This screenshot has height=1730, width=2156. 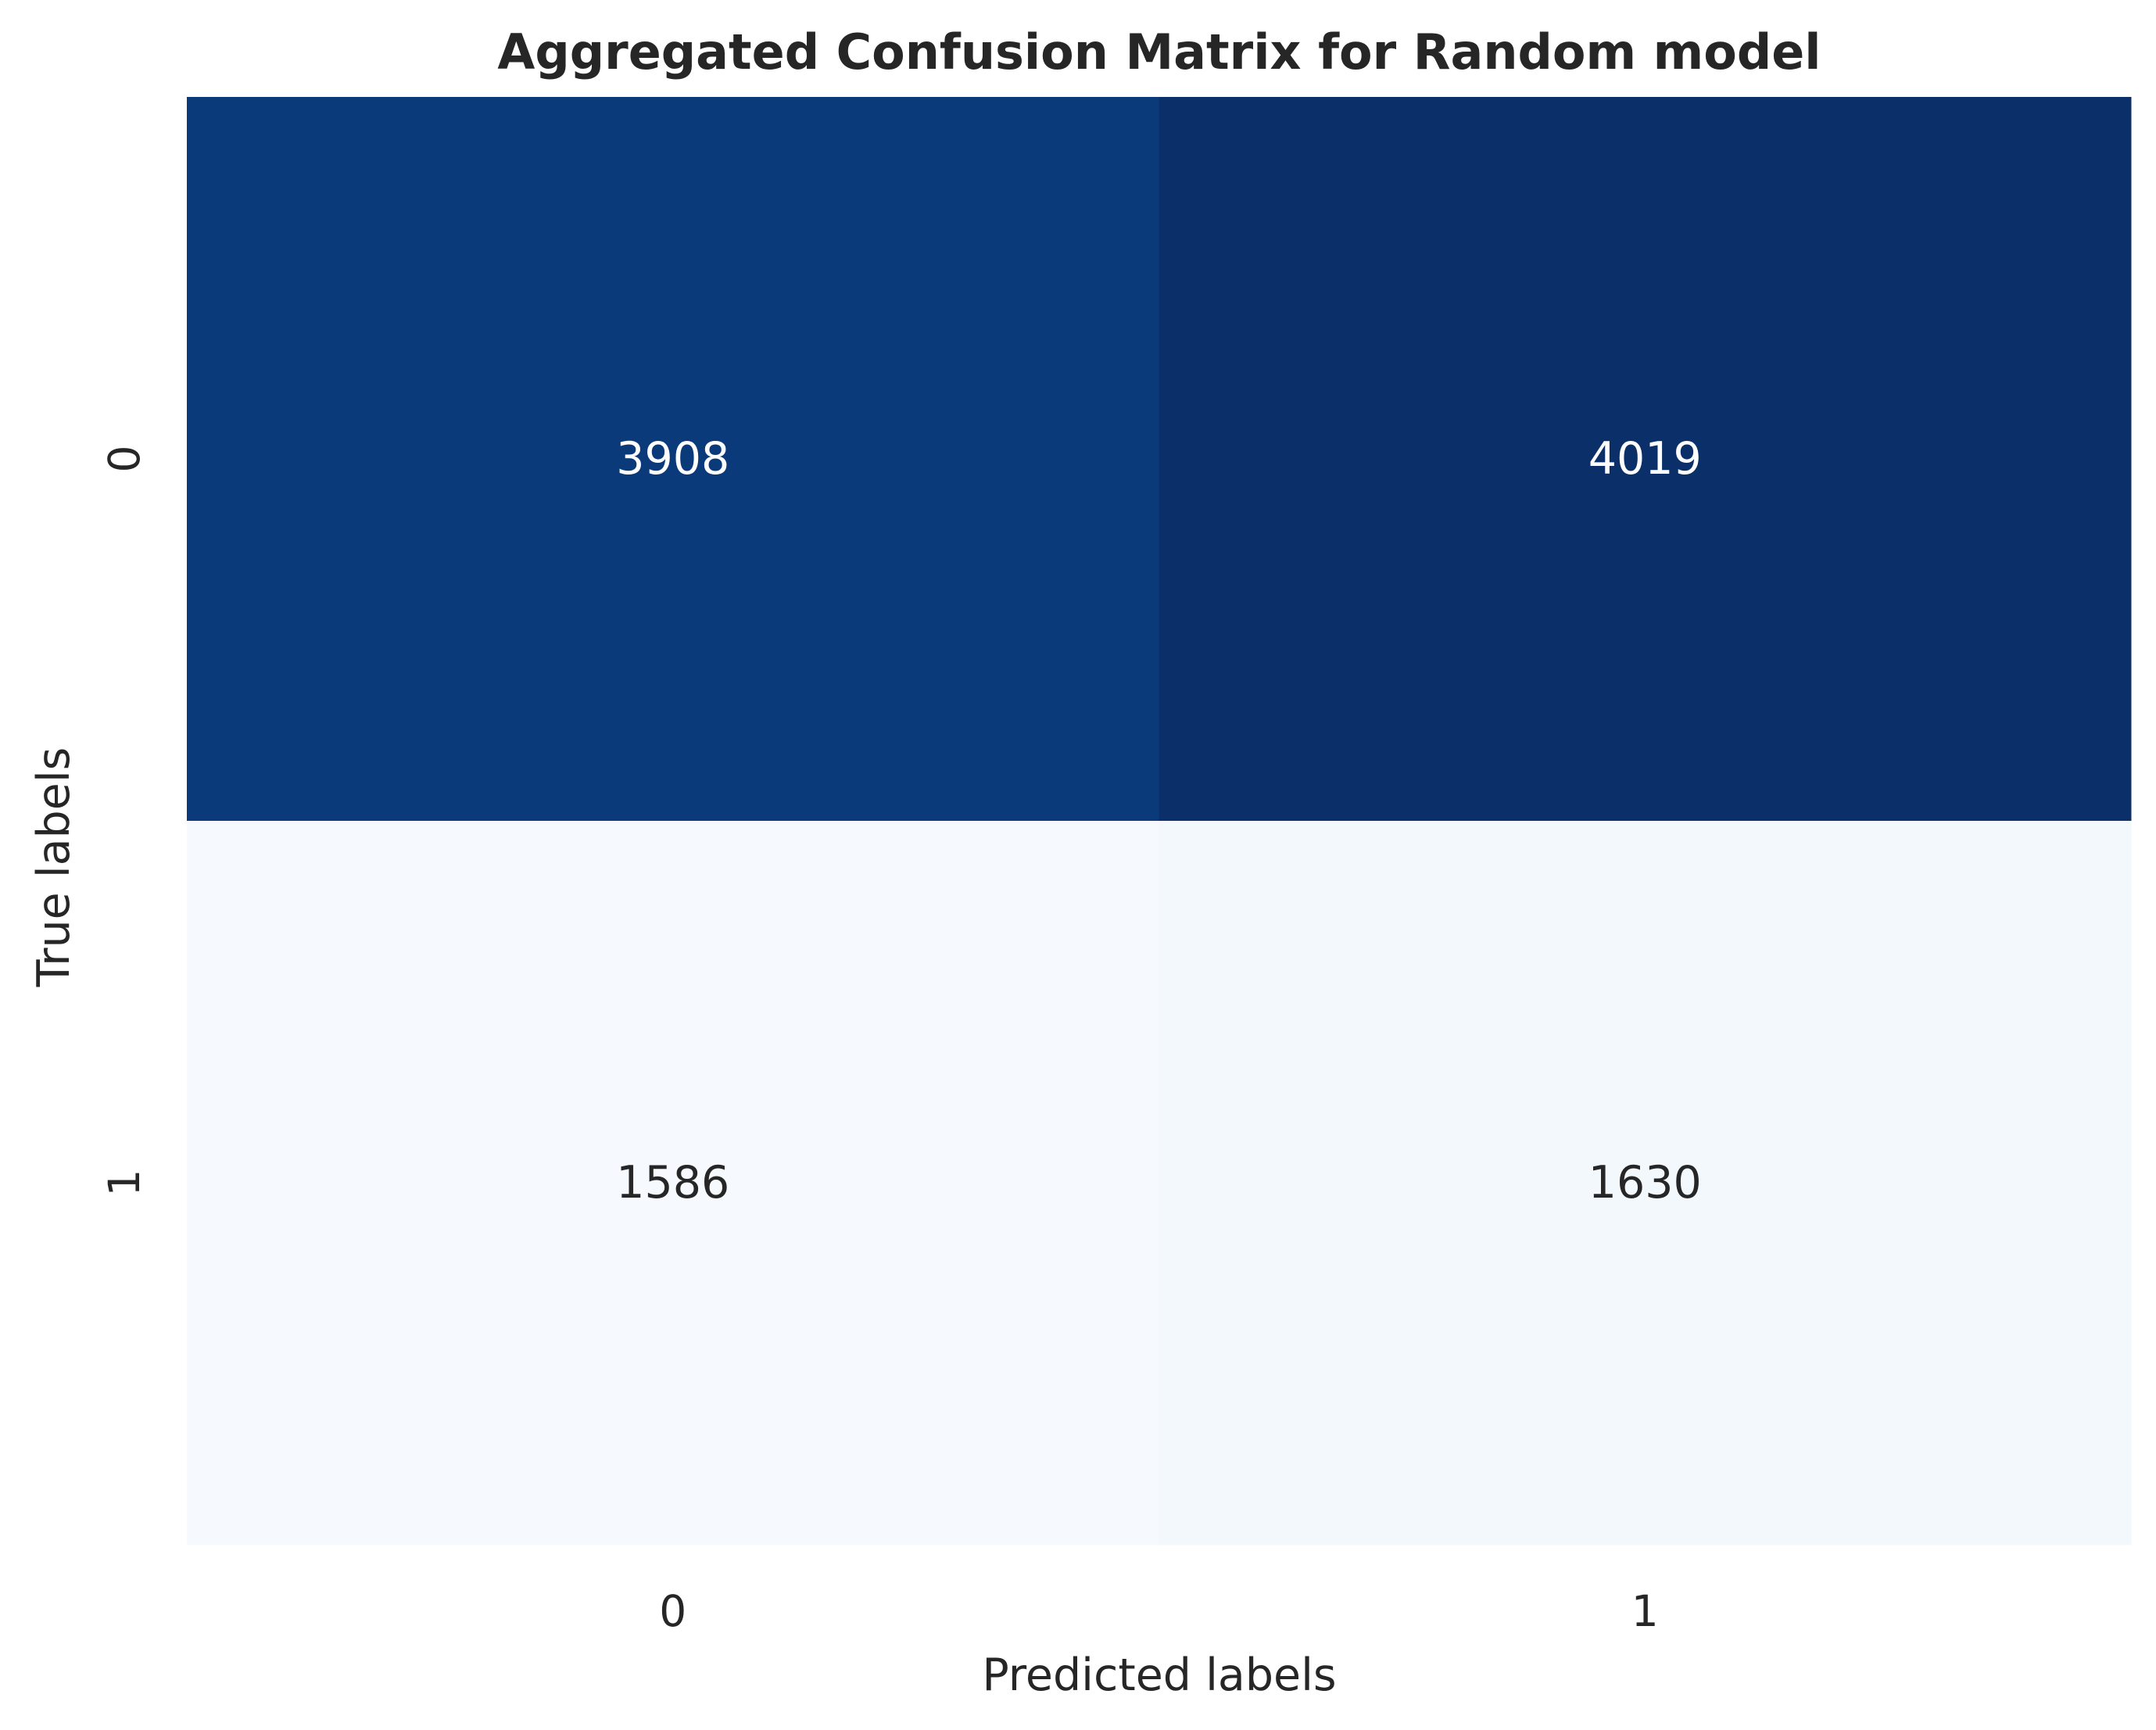 What do you see at coordinates (54, 867) in the screenshot?
I see `y-axis-label: True labels` at bounding box center [54, 867].